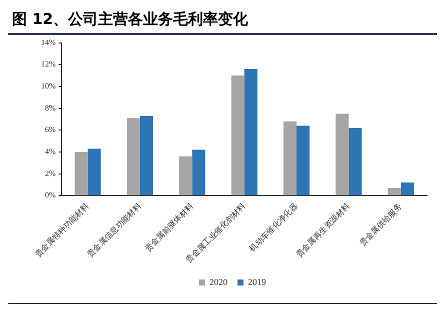 Image resolution: width=445 pixels, height=321 pixels. What do you see at coordinates (48, 42) in the screenshot?
I see `y-tick-label: 14%` at bounding box center [48, 42].